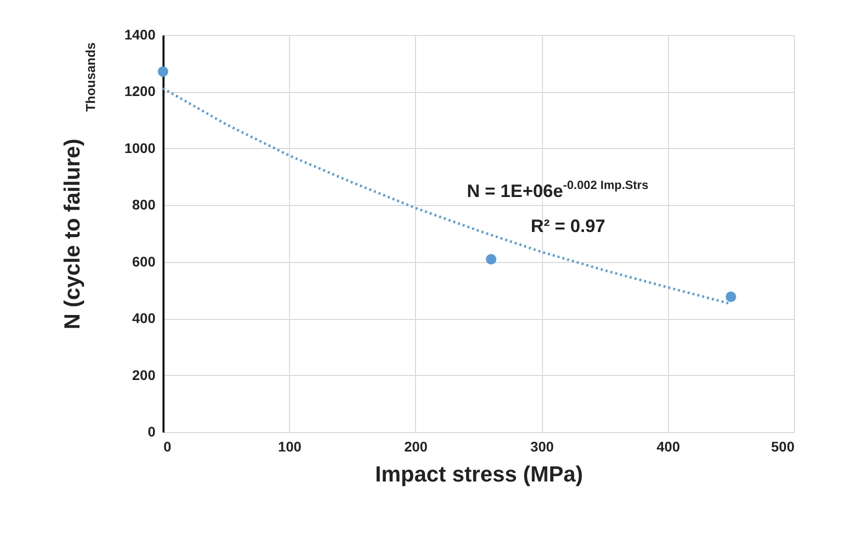 This screenshot has width=845, height=533. What do you see at coordinates (416, 446) in the screenshot?
I see `x-tick-label: 200` at bounding box center [416, 446].